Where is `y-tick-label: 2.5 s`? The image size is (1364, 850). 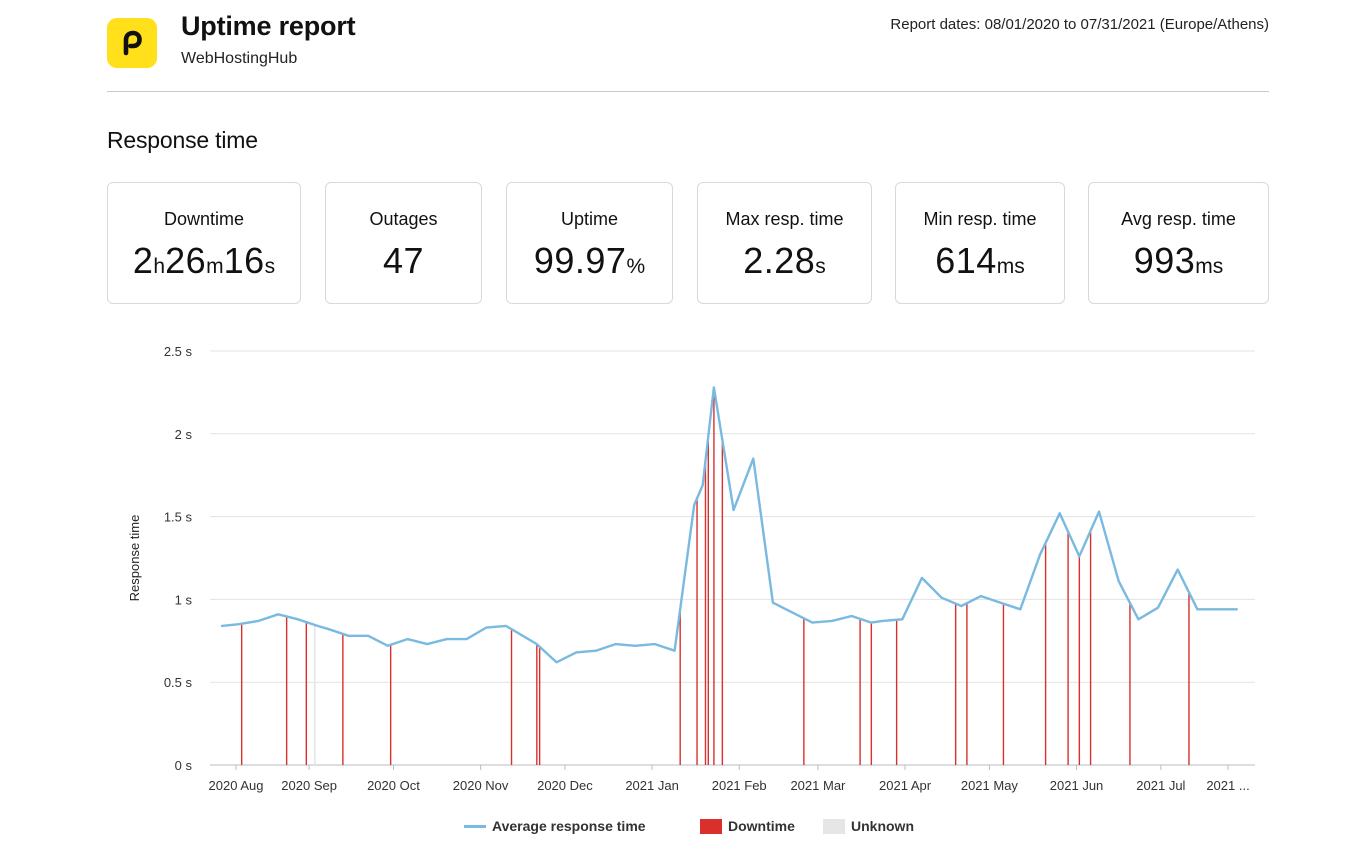
y-tick-label: 2.5 s is located at coordinates (178, 351).